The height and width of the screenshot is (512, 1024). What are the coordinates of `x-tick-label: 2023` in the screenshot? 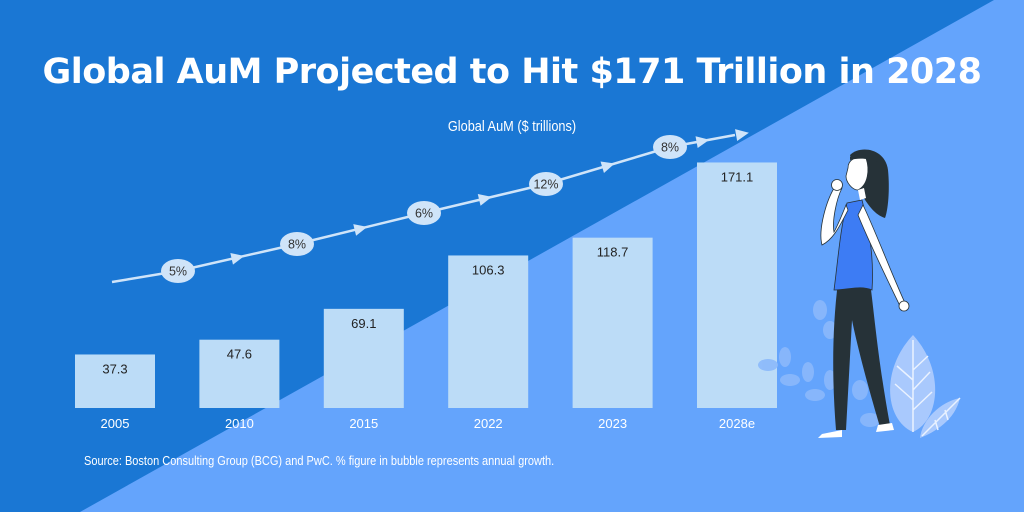 It's located at (612, 423).